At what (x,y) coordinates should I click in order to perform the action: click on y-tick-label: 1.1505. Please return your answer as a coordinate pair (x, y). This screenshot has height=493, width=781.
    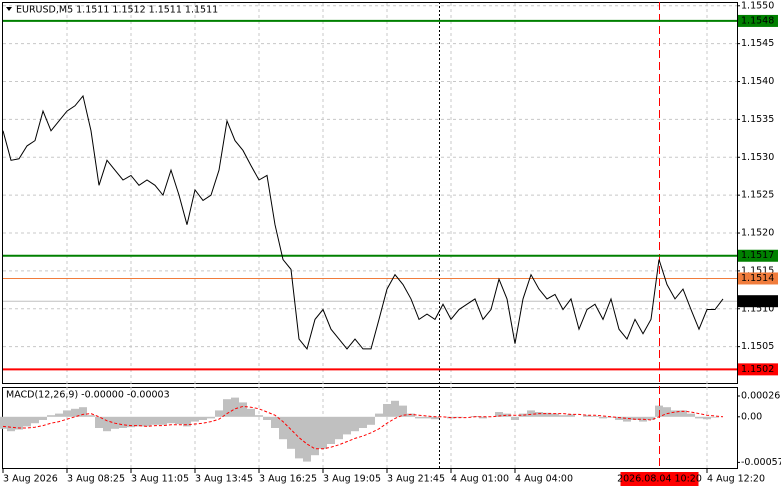
    Looking at the image, I should click on (757, 346).